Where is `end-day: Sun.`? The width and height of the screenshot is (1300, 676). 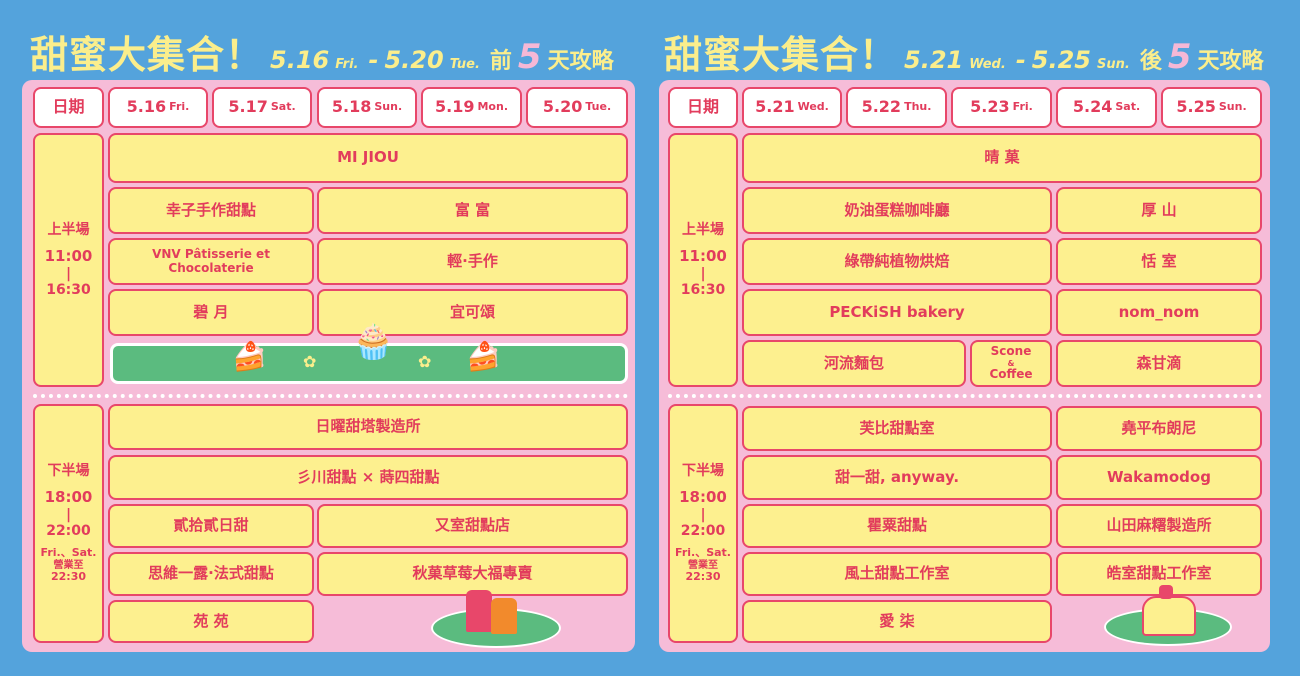
end-day: Sun. is located at coordinates (1113, 64).